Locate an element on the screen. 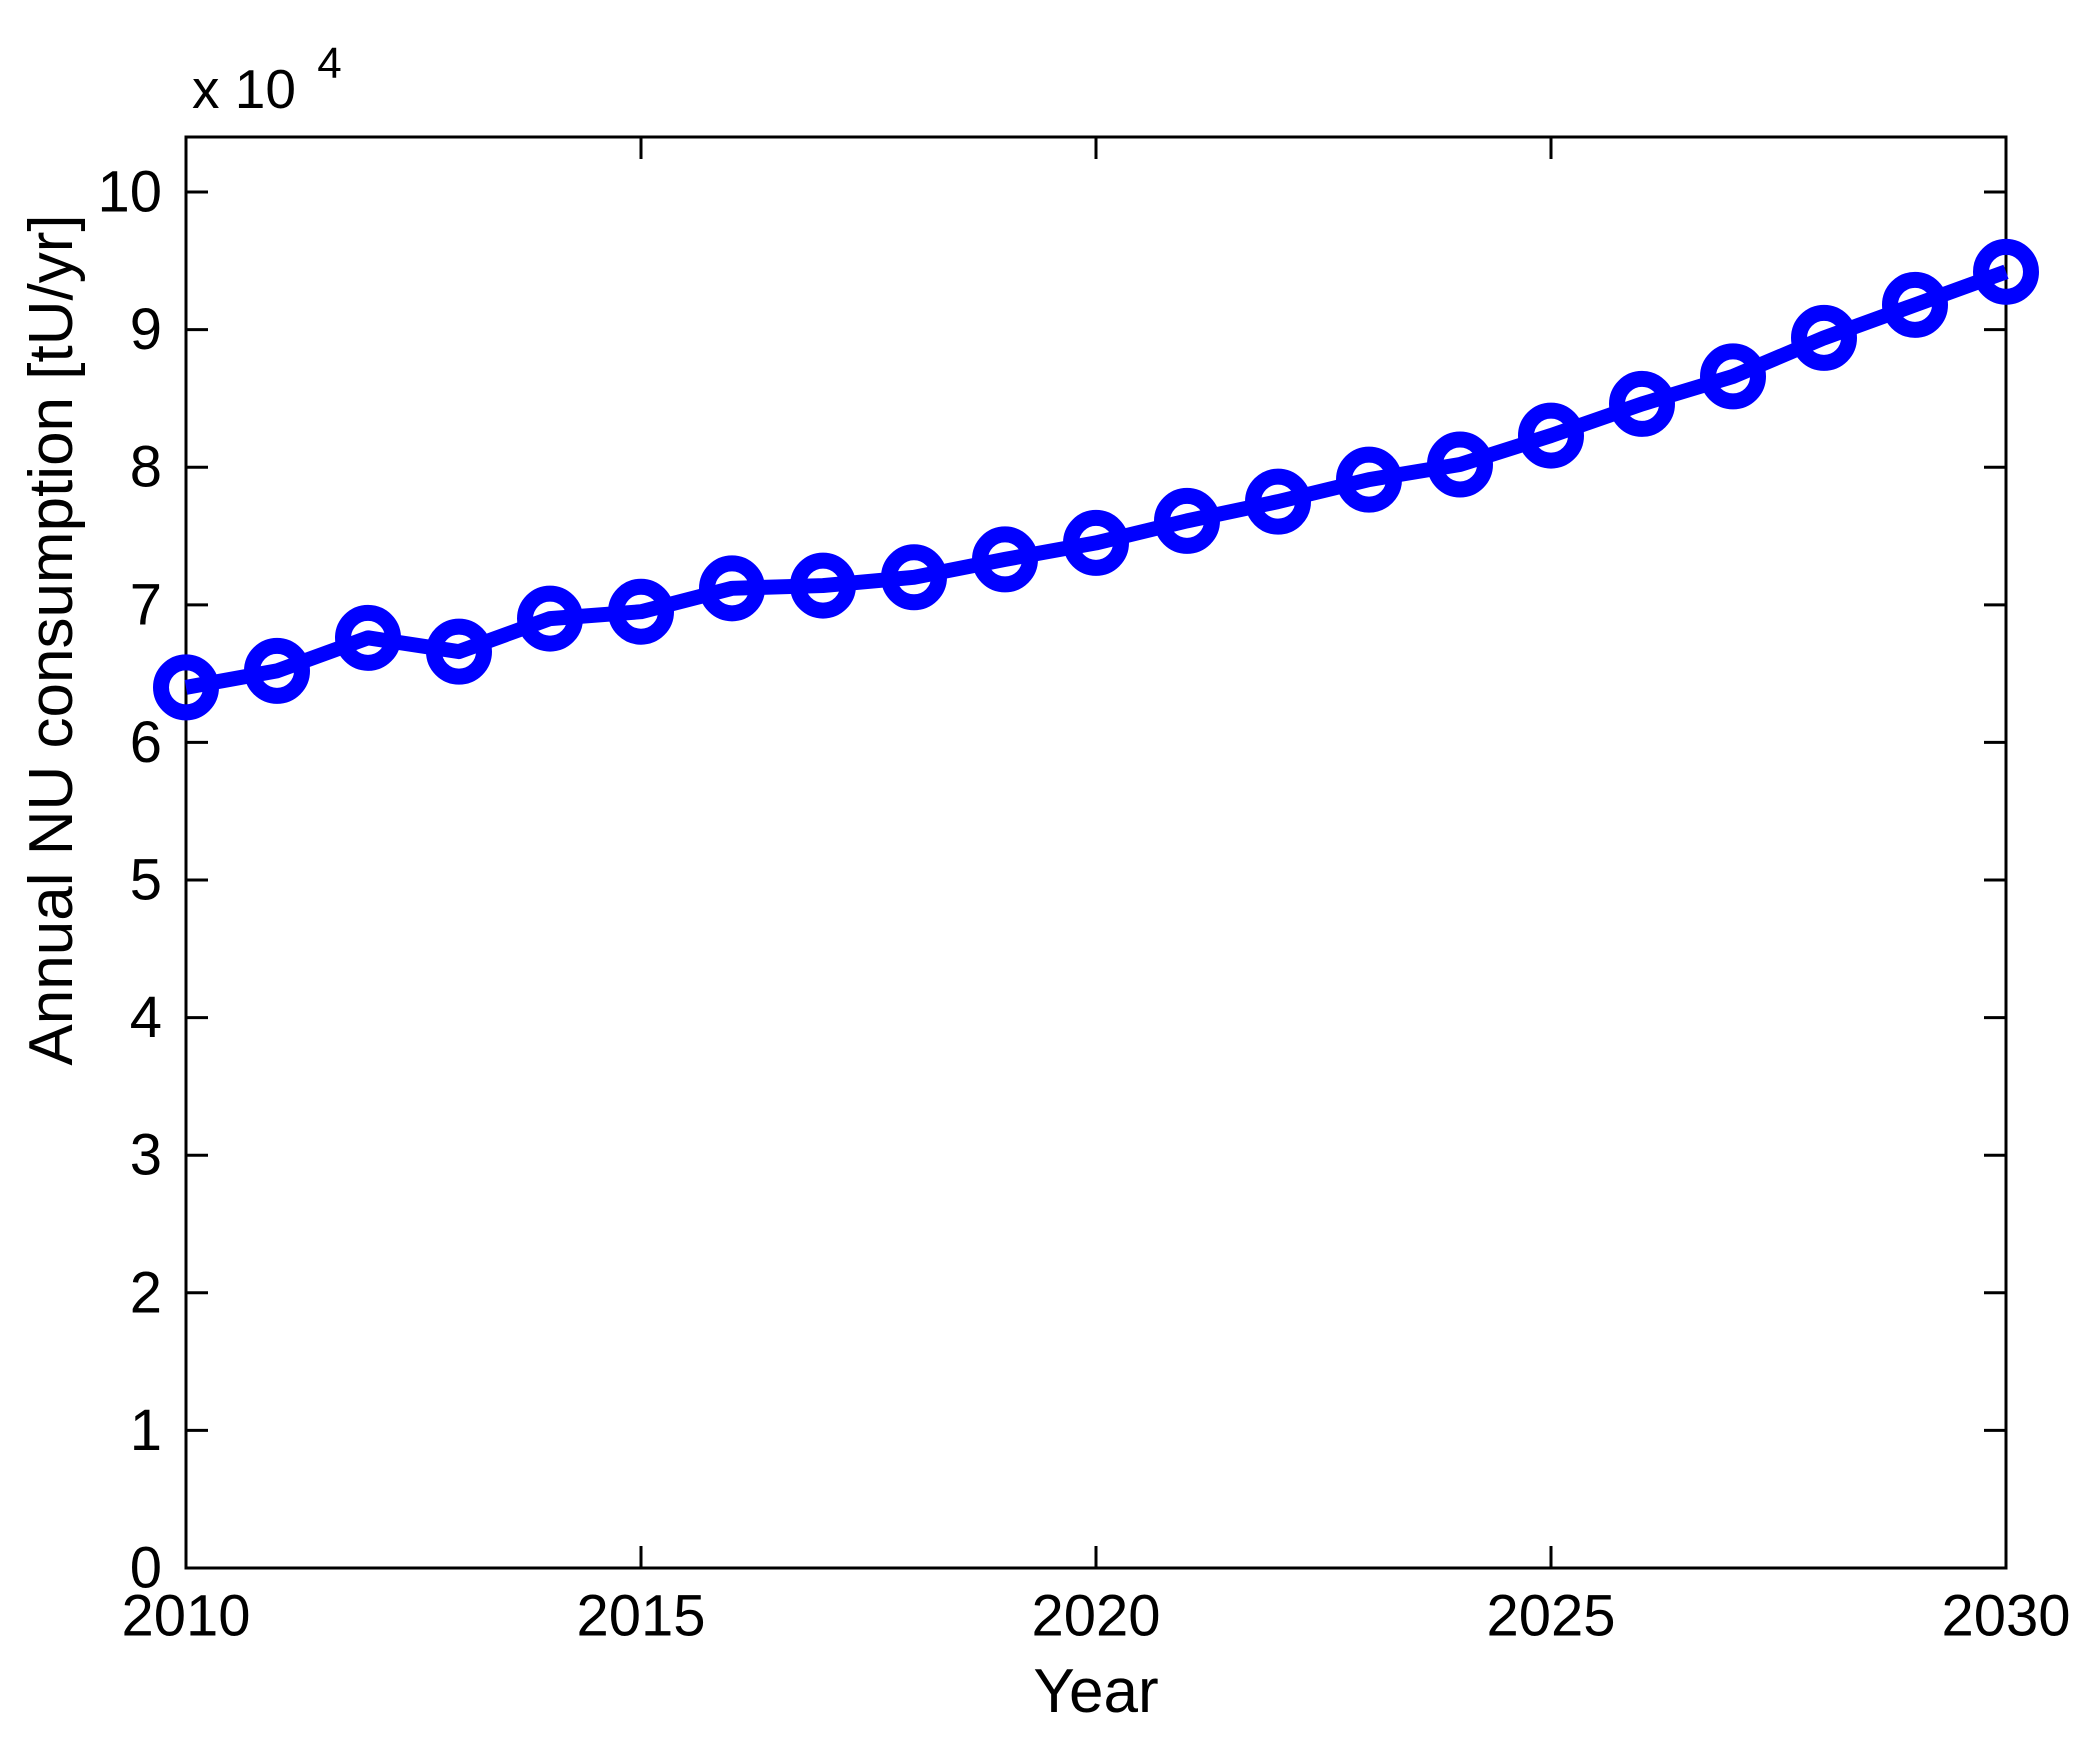  x-tick-label: 2015 is located at coordinates (640, 1616).